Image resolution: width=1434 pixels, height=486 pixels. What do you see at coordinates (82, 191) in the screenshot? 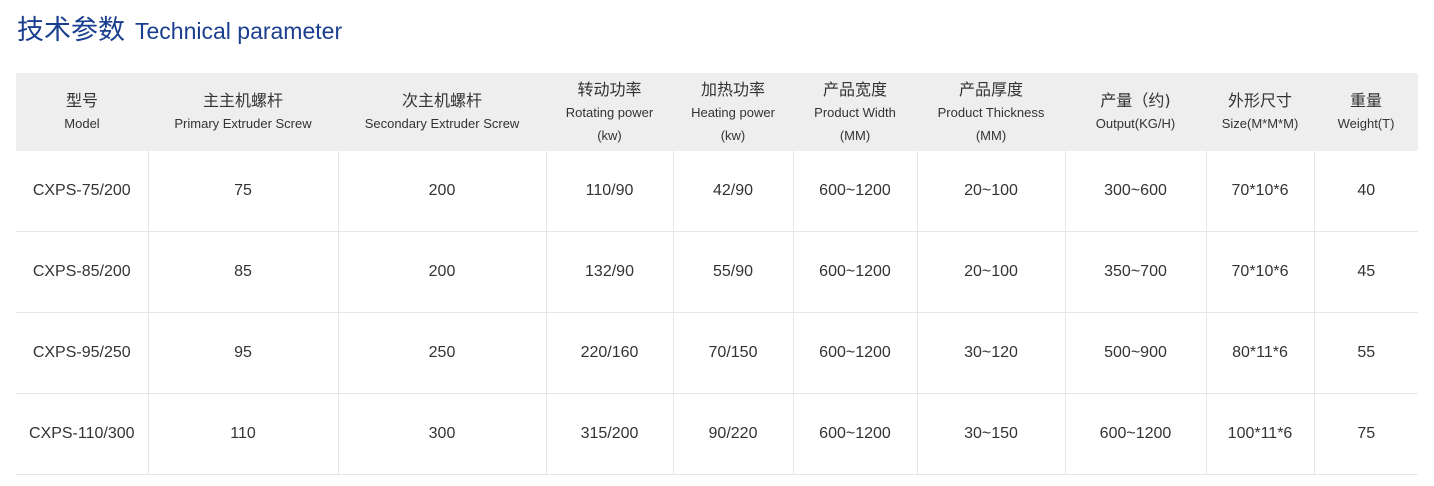
I see `table-cell: CXPS-75/200` at bounding box center [82, 191].